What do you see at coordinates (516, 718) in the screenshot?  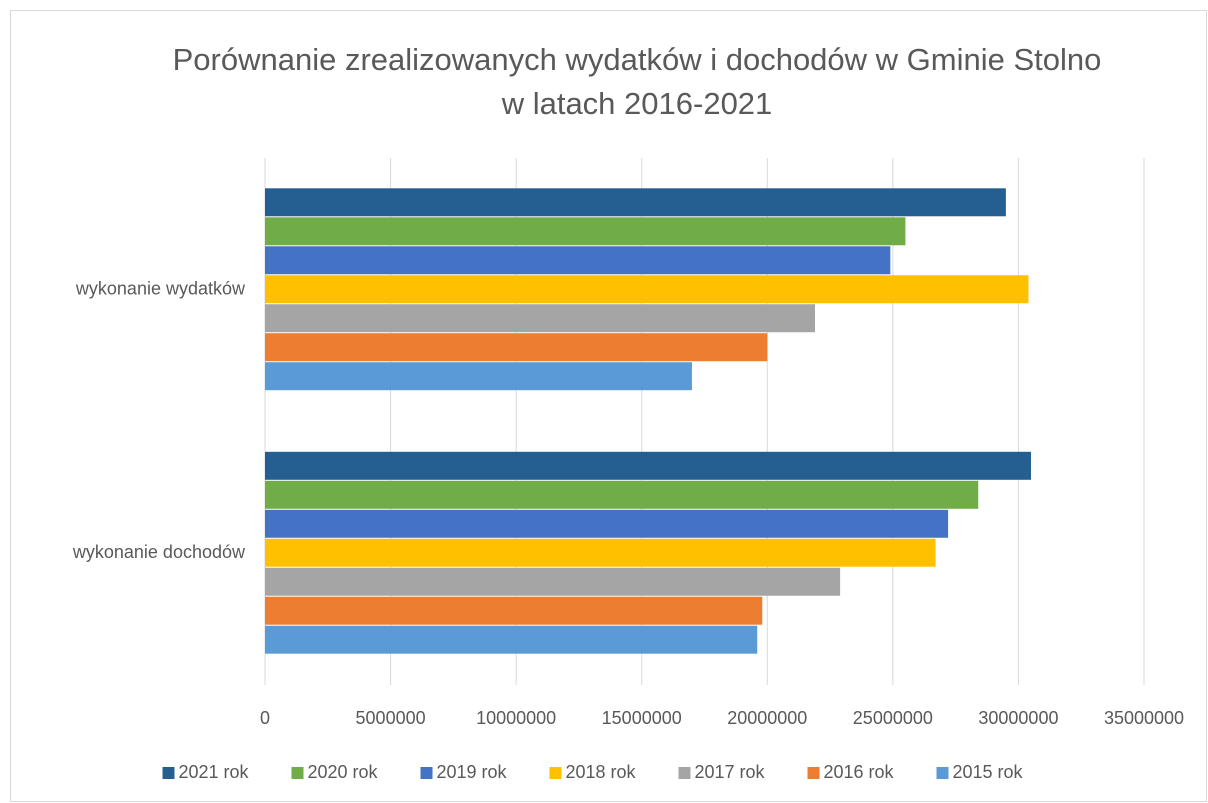 I see `x-tick-label: 10000000` at bounding box center [516, 718].